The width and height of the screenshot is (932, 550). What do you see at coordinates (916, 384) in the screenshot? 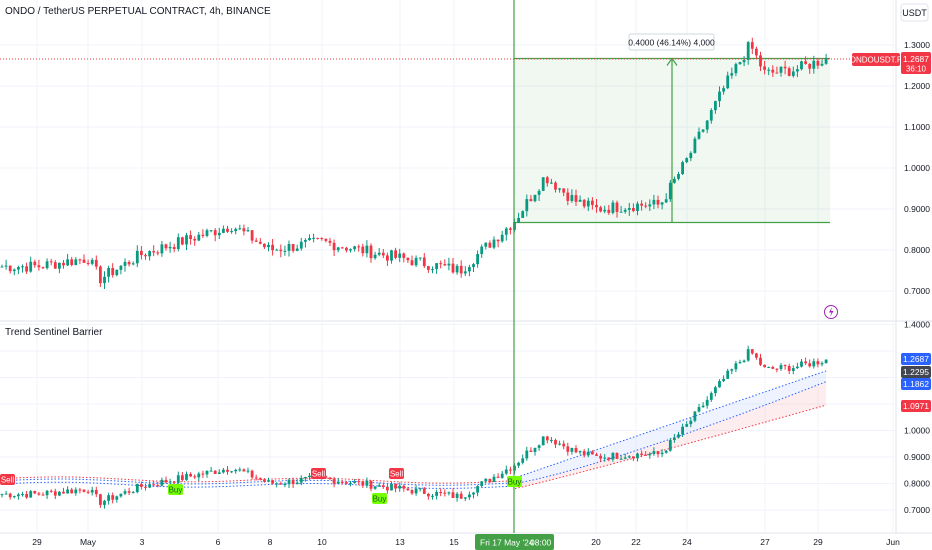
I see `ind-lower-badge` at bounding box center [916, 384].